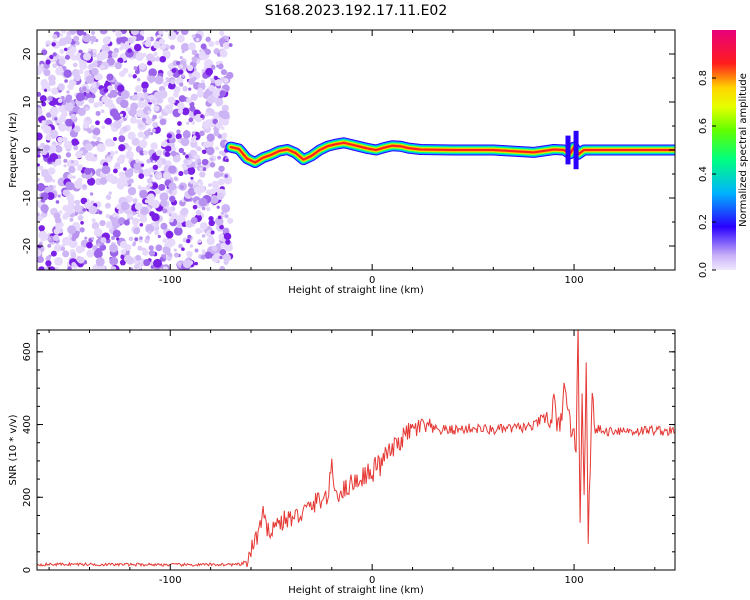 The height and width of the screenshot is (600, 750). What do you see at coordinates (450, 150) in the screenshot?
I see `frequency-ridge` at bounding box center [450, 150].